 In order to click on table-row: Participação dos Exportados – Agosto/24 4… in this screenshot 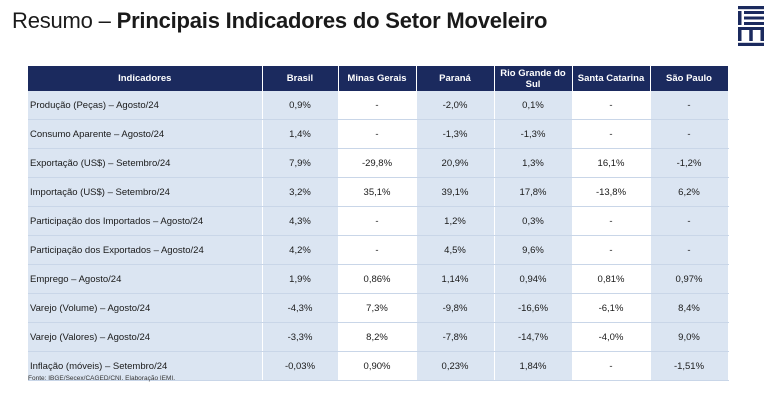, I will do `click(378, 250)`.